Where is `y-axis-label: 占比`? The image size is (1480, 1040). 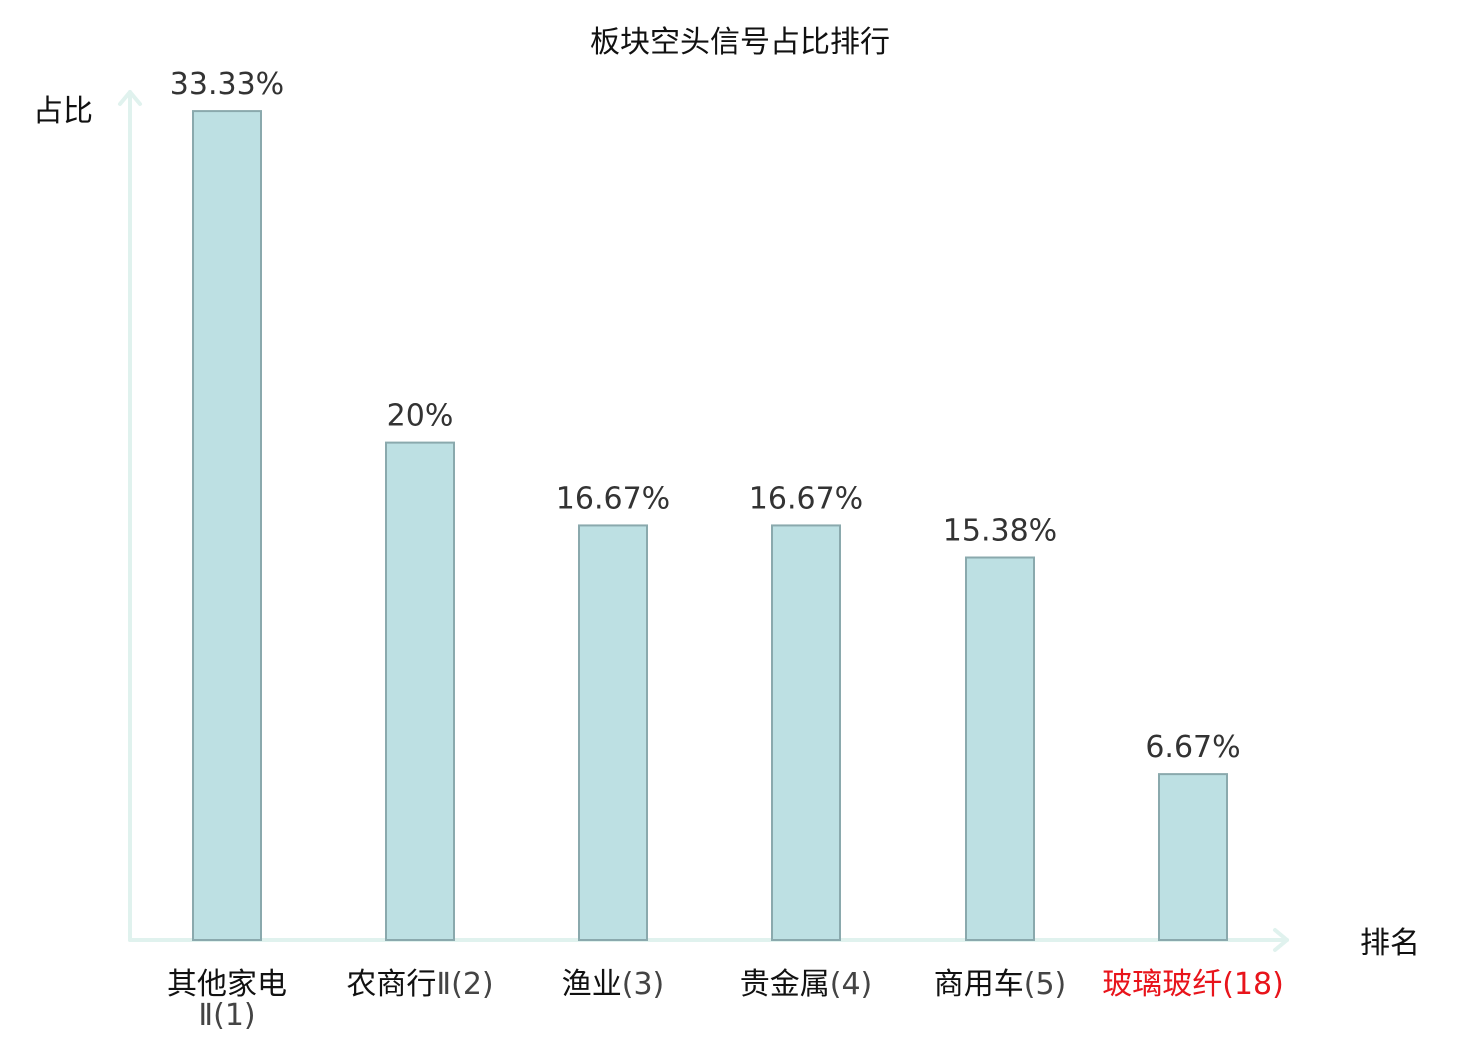 y-axis-label: 占比 is located at coordinates (63, 111).